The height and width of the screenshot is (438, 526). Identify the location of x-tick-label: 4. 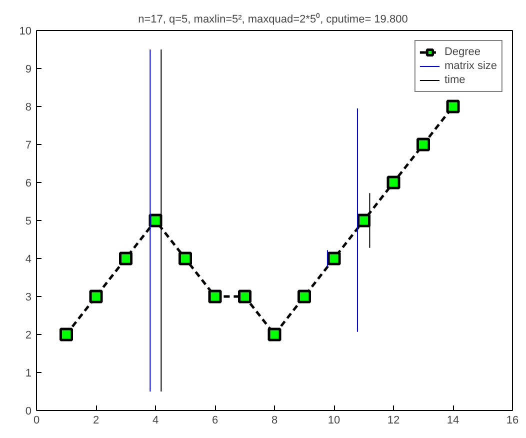
(155, 420).